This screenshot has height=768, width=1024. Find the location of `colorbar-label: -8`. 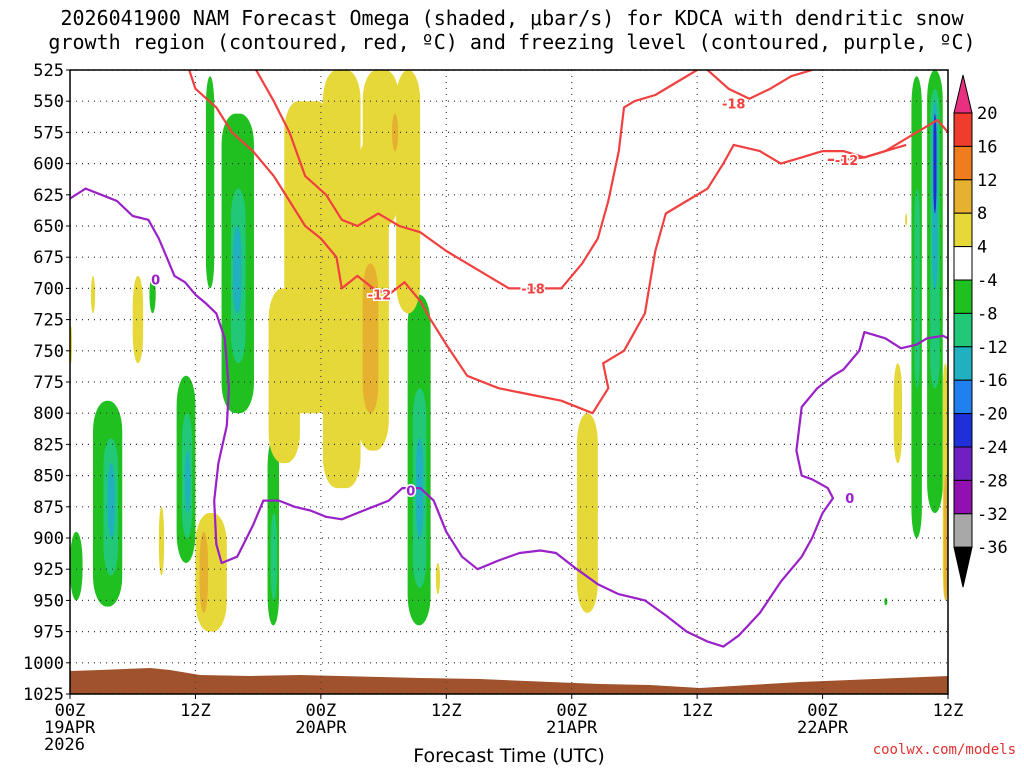

colorbar-label: -8 is located at coordinates (987, 314).